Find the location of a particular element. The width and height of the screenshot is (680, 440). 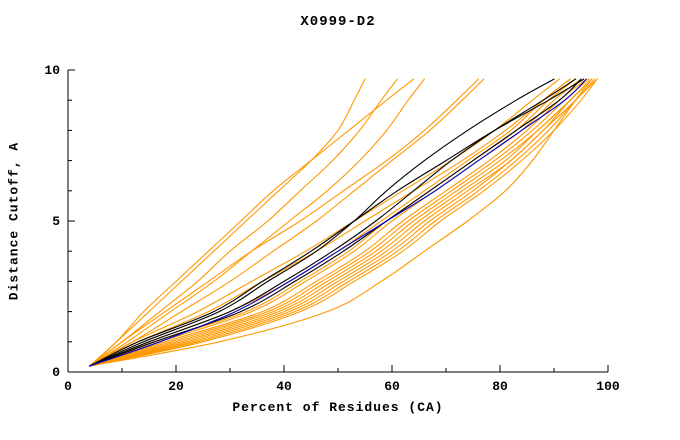

y-tick-label: 10 is located at coordinates (52, 70).